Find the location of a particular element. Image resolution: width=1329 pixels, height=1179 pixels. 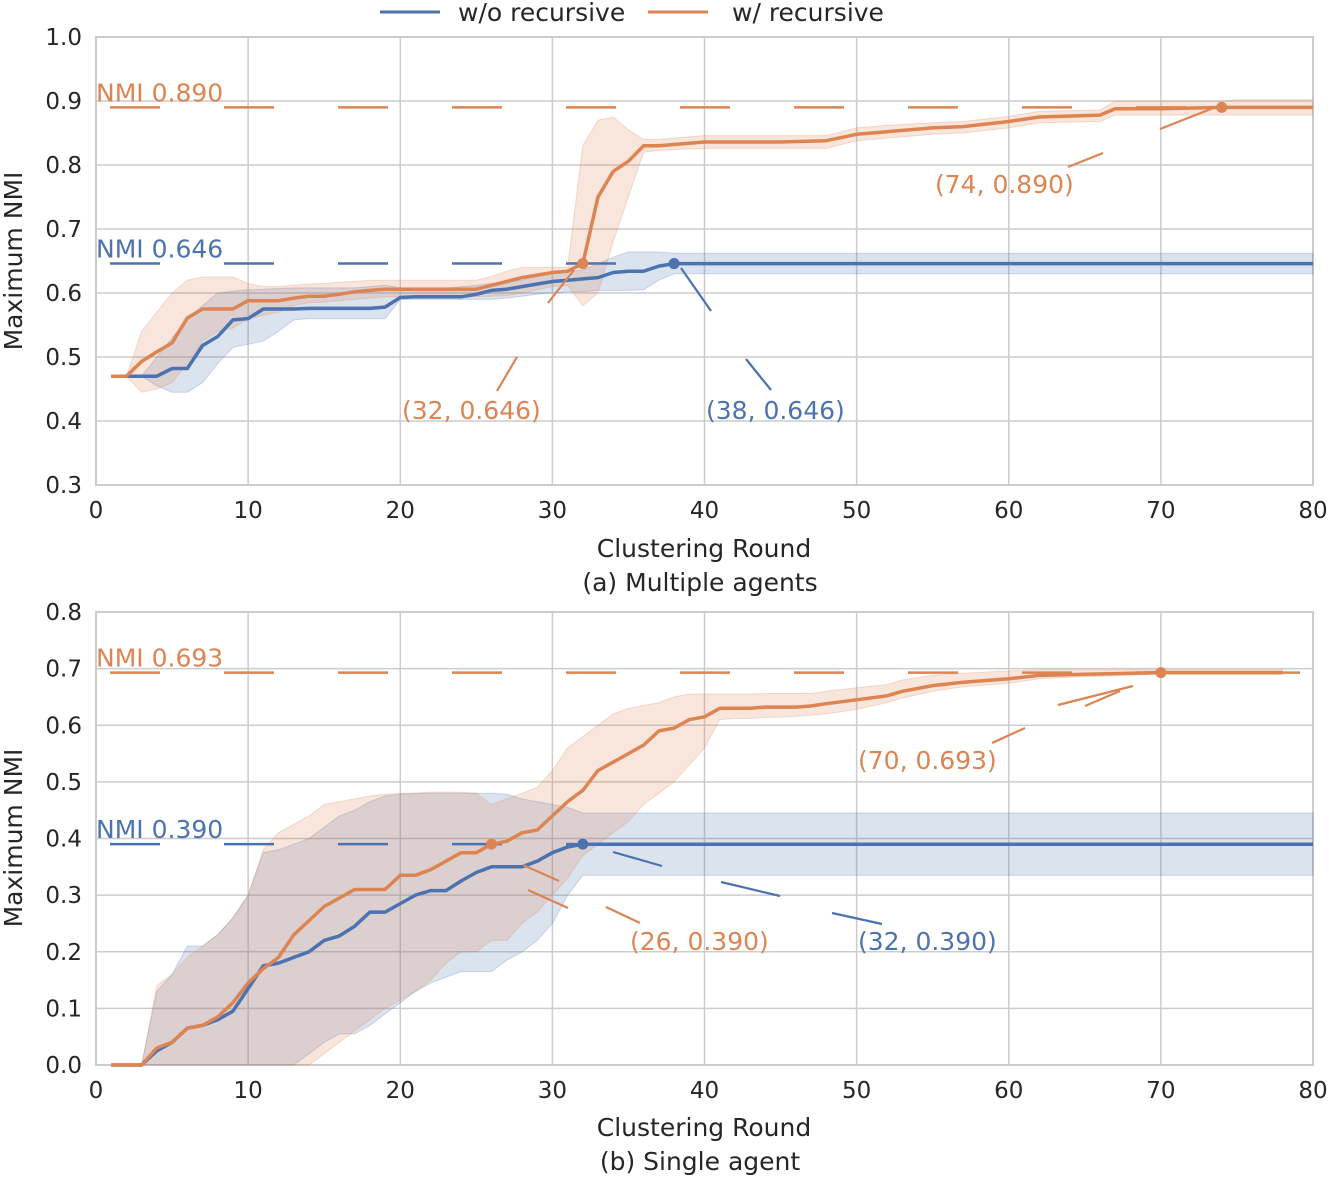

panel-a-x-tick-label: 40 is located at coordinates (704, 511).